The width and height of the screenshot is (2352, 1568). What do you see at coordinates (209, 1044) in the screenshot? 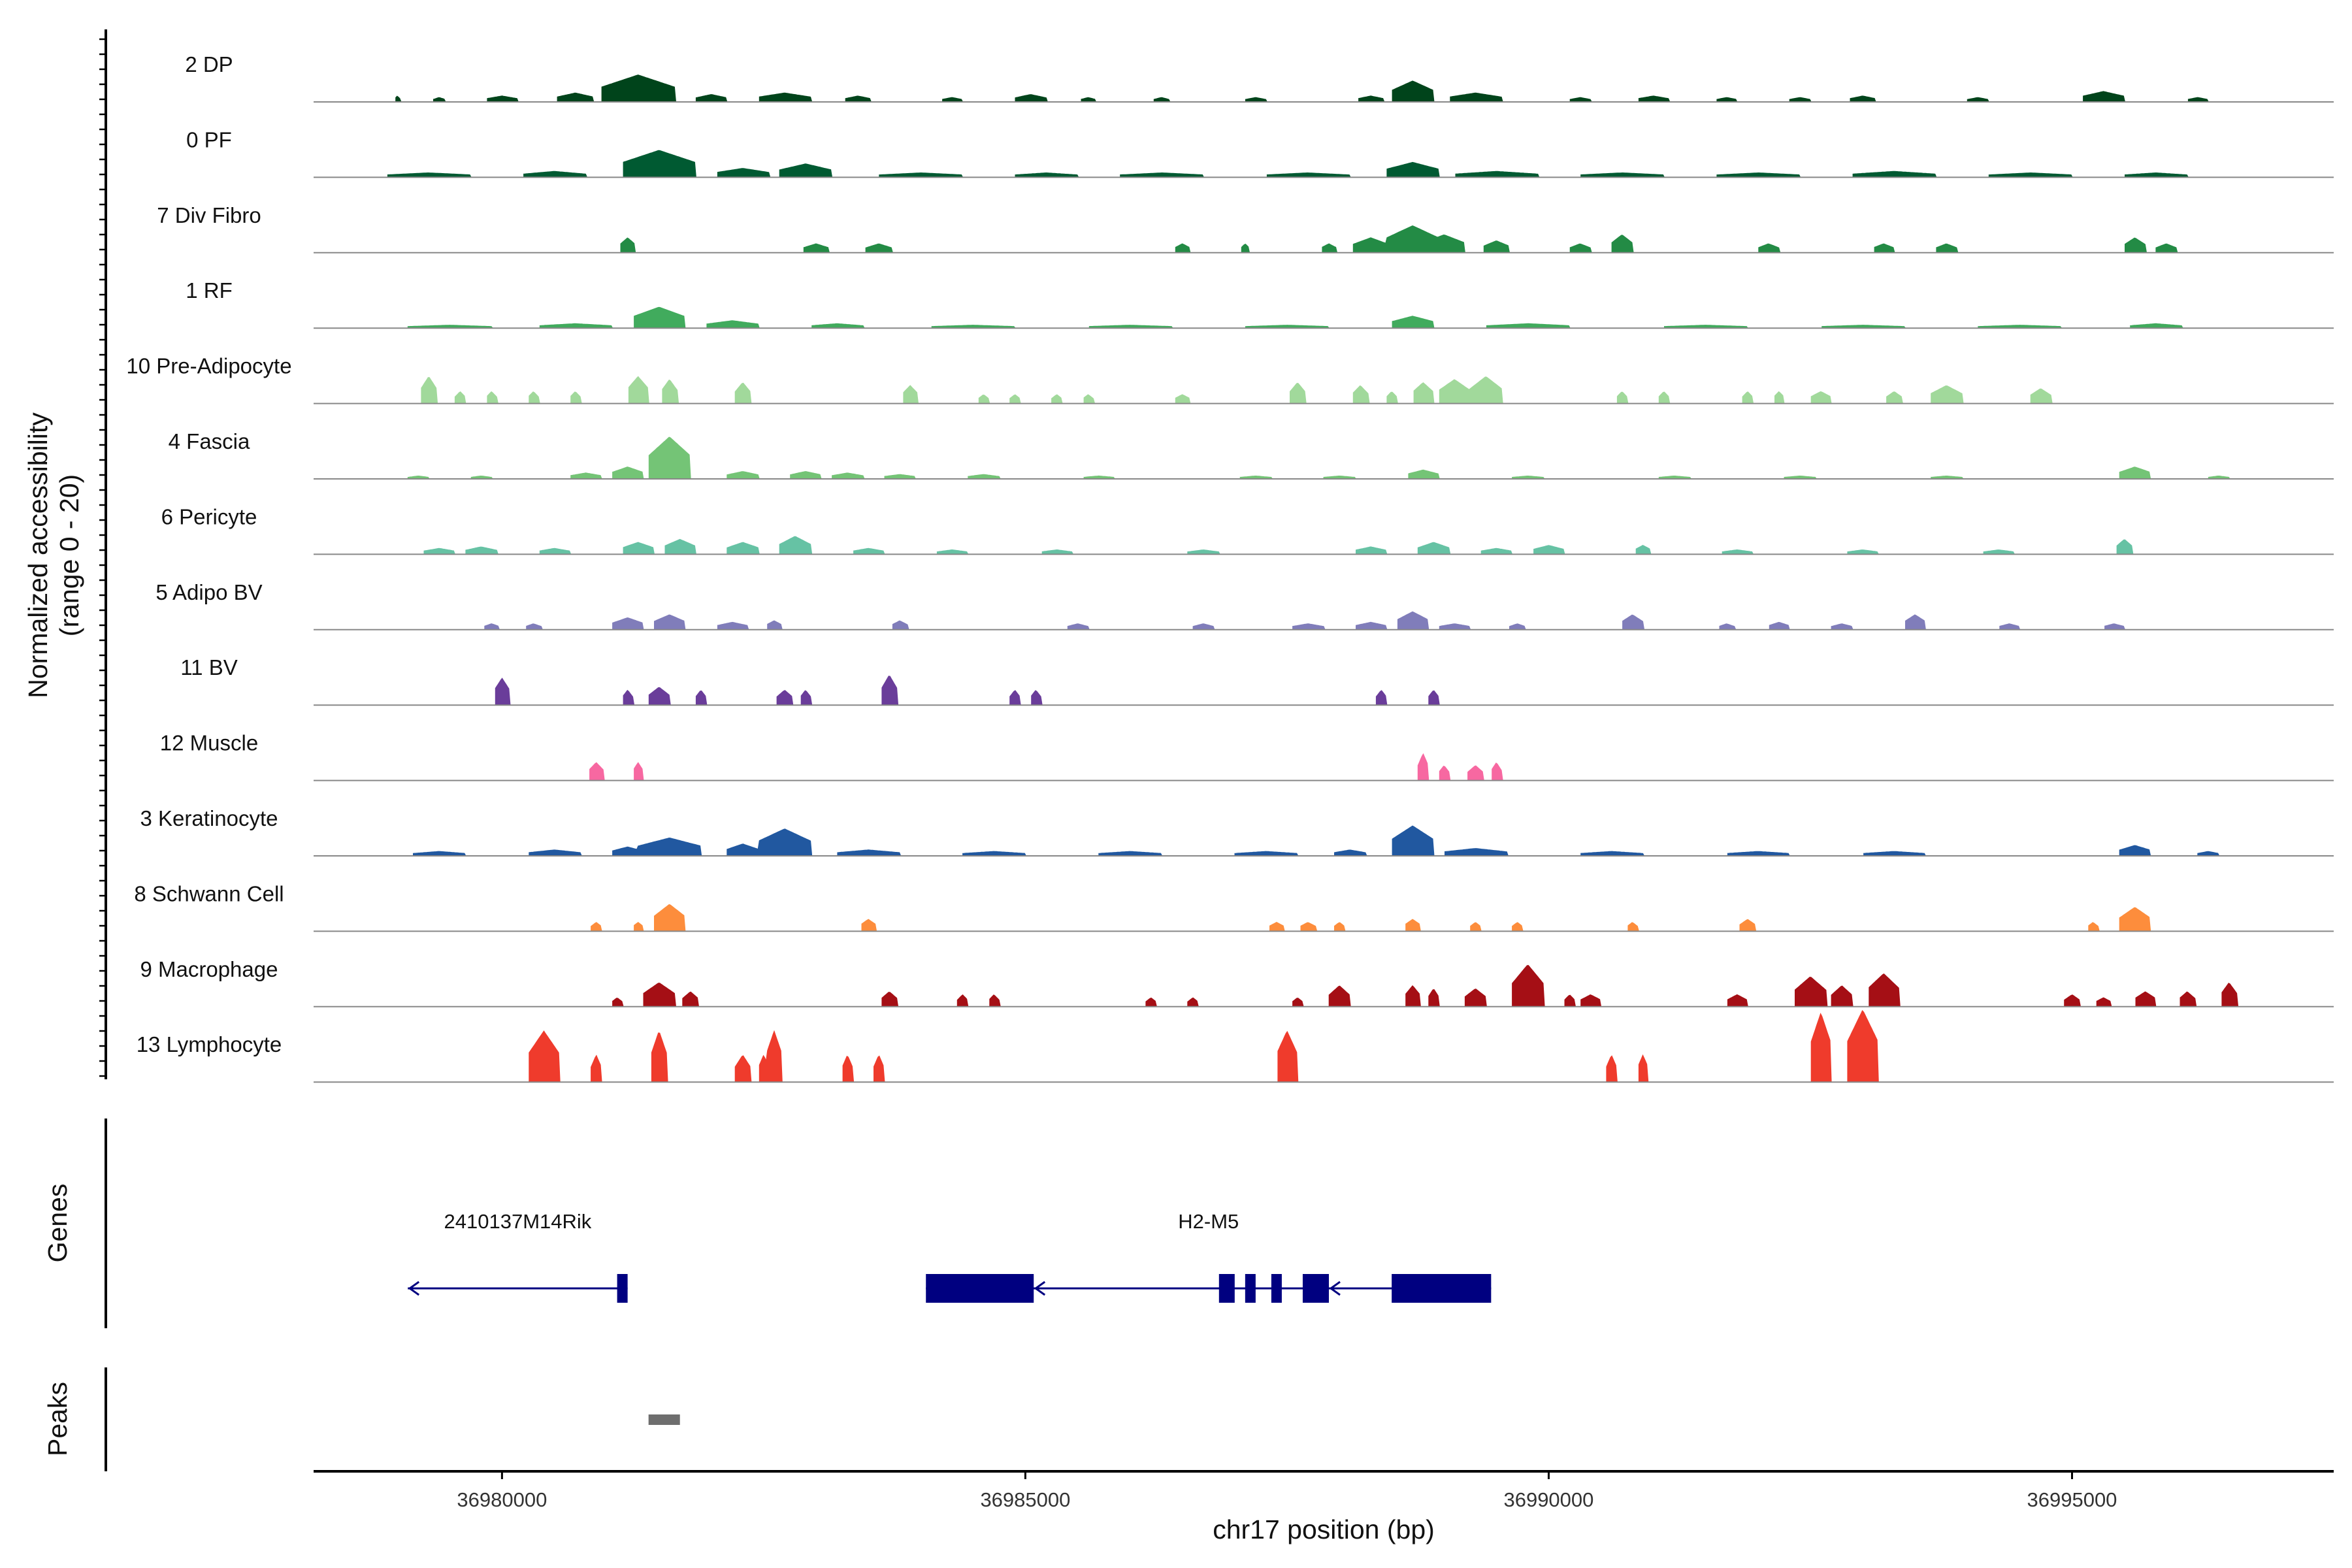
I see `track-label: 13 Lymphocyte` at bounding box center [209, 1044].